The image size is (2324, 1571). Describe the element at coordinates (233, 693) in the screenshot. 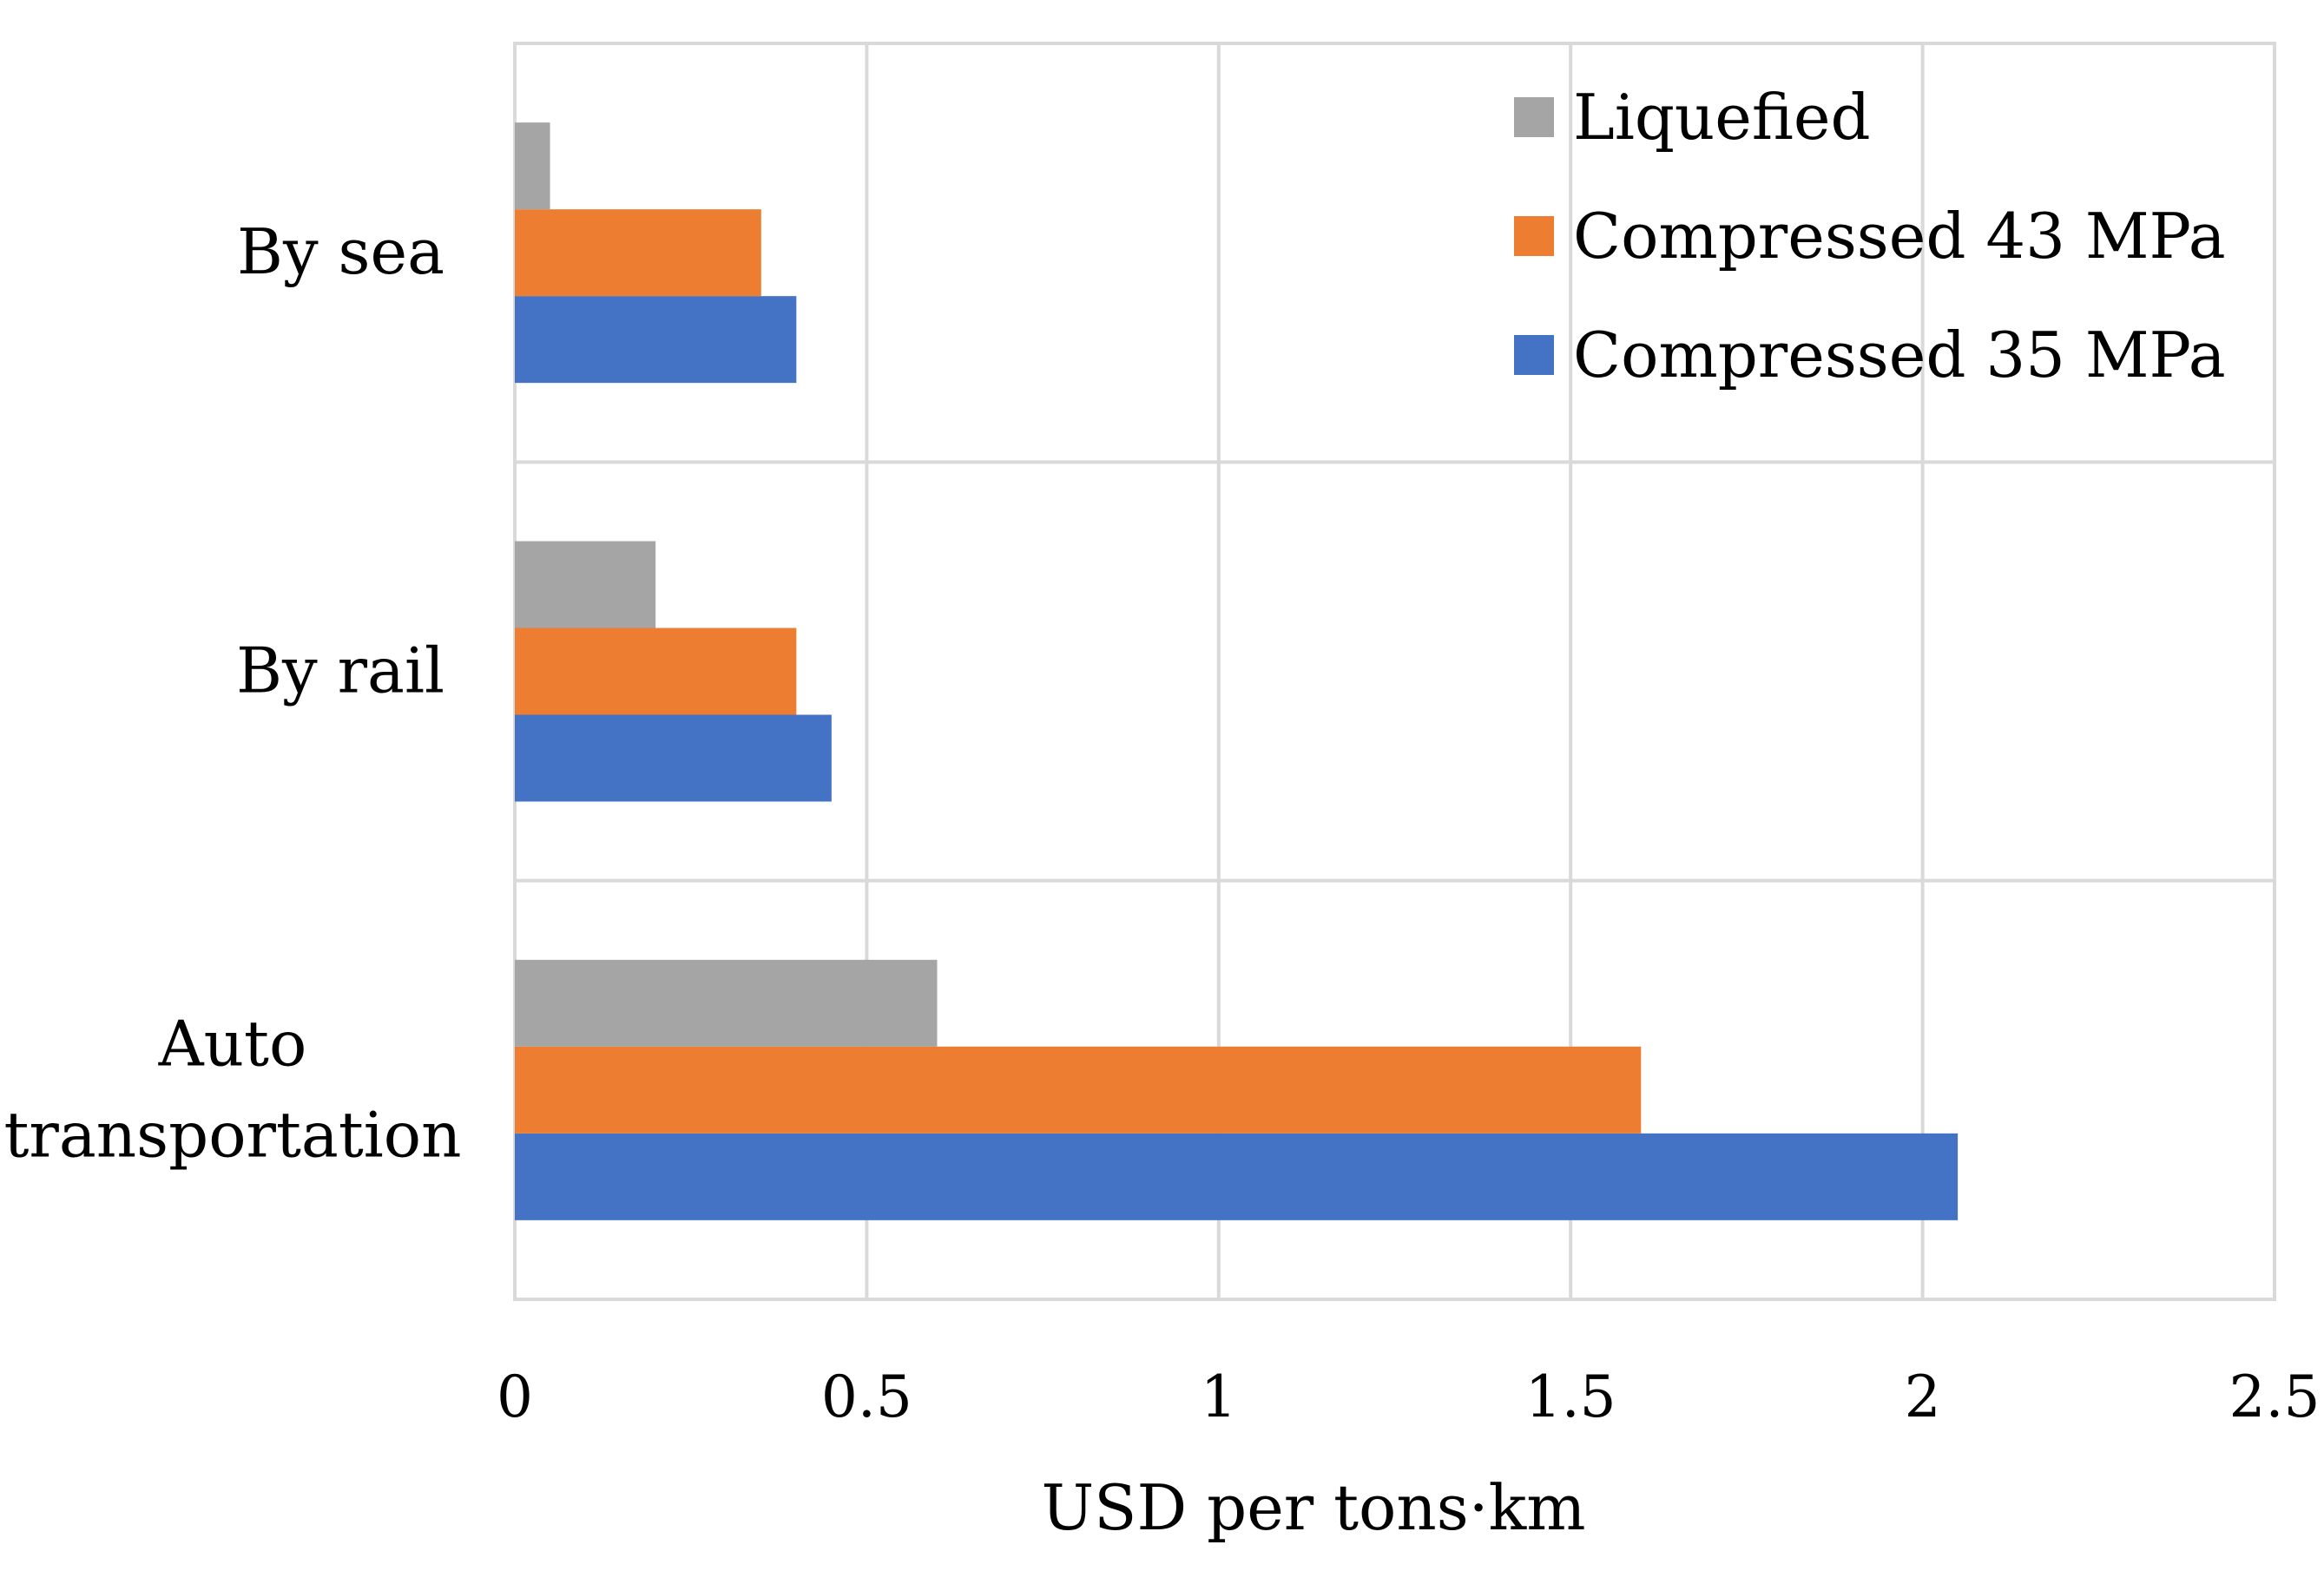

I see `category-labels: Auto transportation By rail By sea` at that location.